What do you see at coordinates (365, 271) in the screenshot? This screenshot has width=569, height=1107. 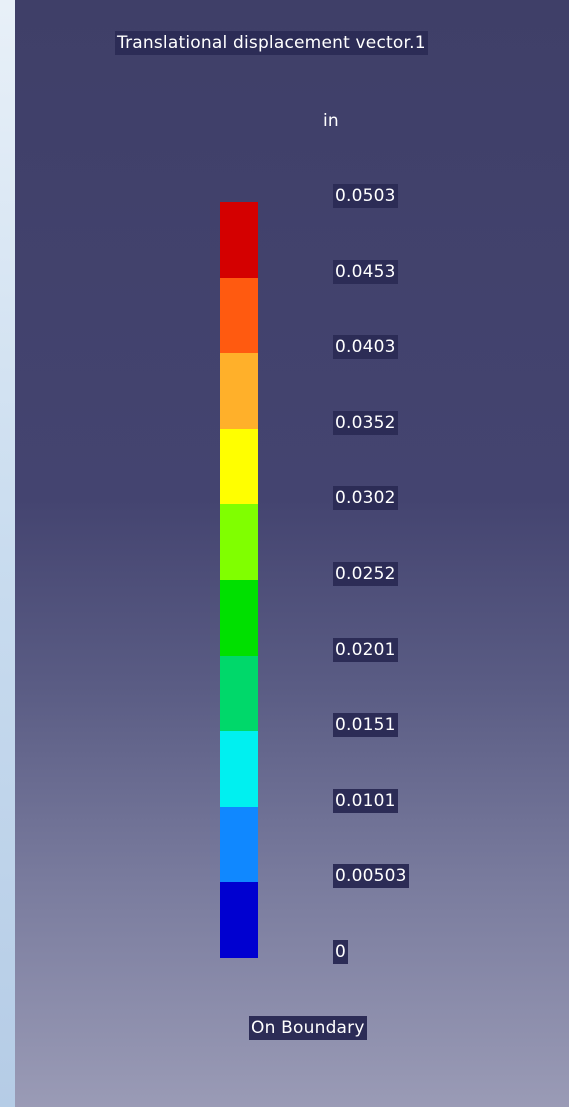 I see `scale-value-1: 0.0453` at bounding box center [365, 271].